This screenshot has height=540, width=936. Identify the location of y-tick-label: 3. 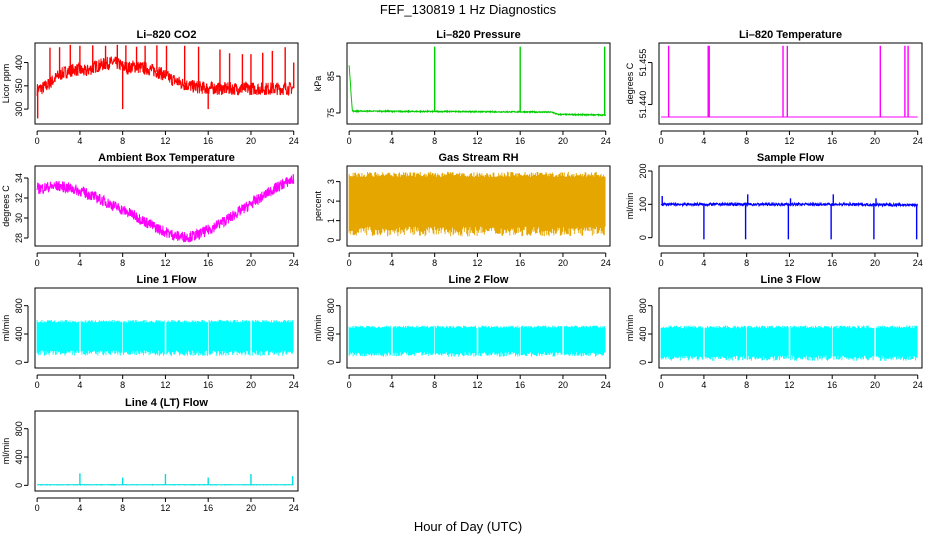
(331, 181).